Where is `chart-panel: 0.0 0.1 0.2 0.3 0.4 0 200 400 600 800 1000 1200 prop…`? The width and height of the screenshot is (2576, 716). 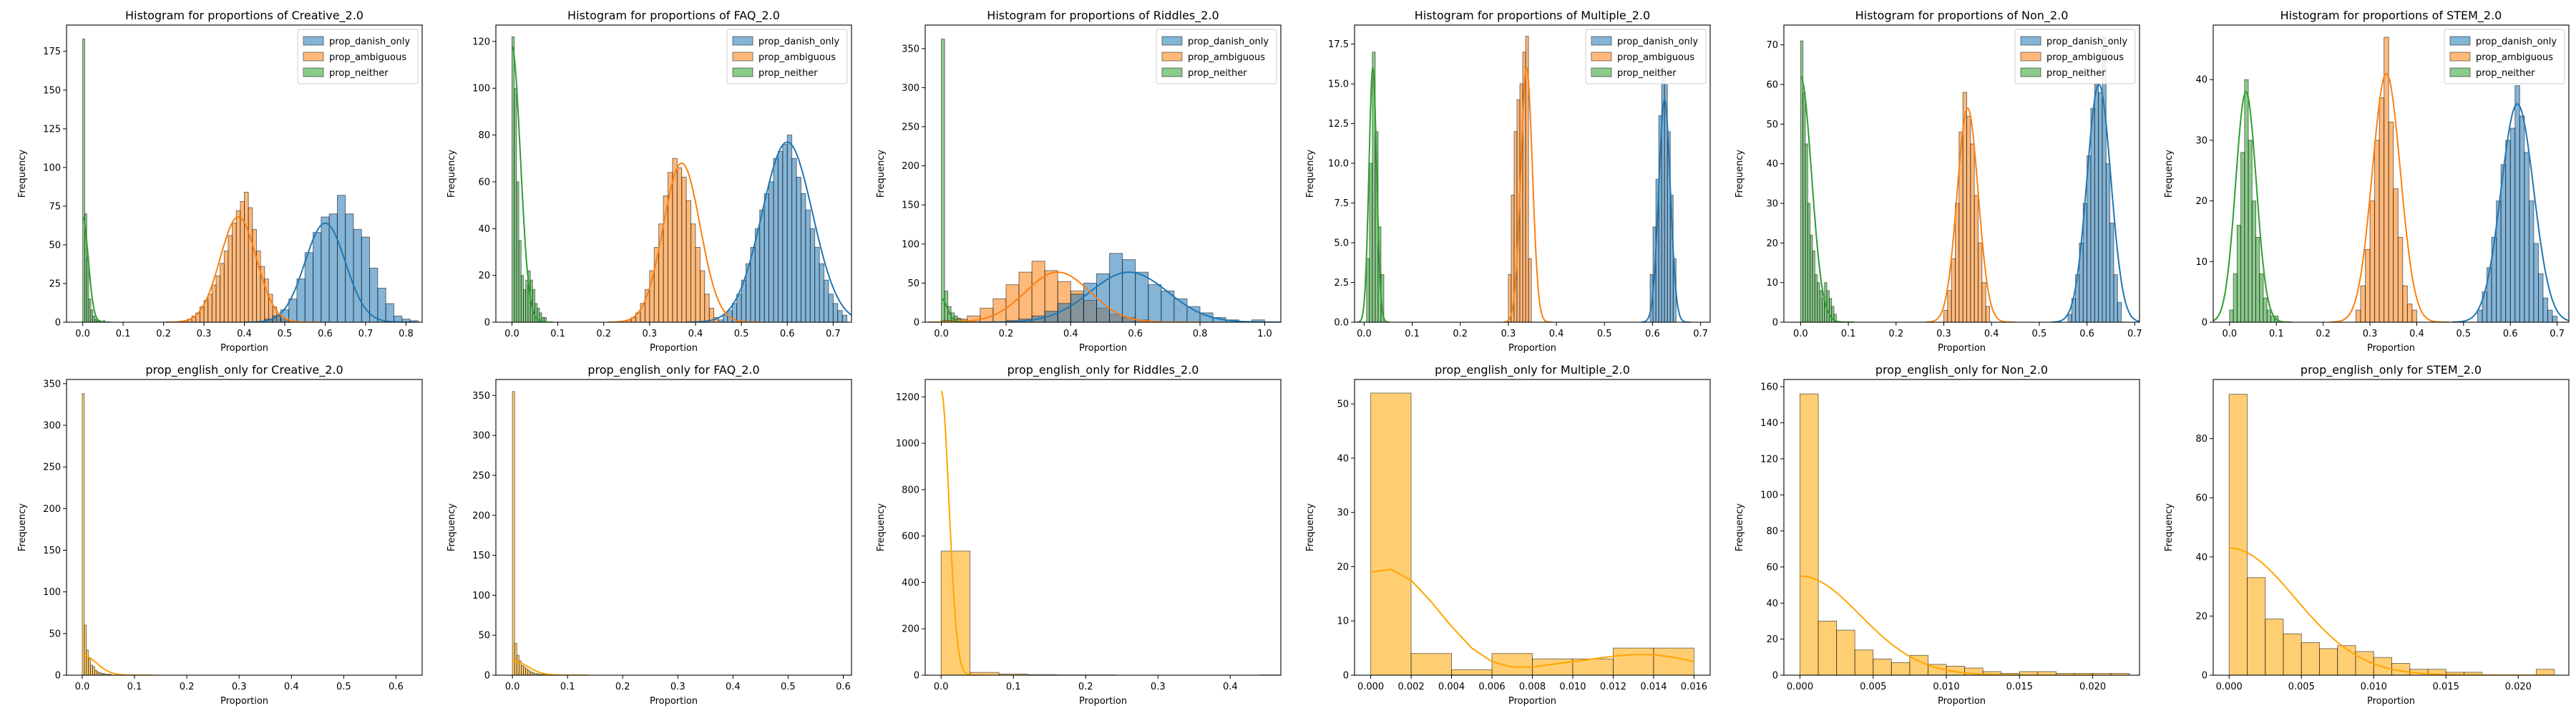
chart-panel: 0.0 0.1 0.2 0.3 0.4 0 200 400 600 800 1000 1200 prop… is located at coordinates (1079, 535).